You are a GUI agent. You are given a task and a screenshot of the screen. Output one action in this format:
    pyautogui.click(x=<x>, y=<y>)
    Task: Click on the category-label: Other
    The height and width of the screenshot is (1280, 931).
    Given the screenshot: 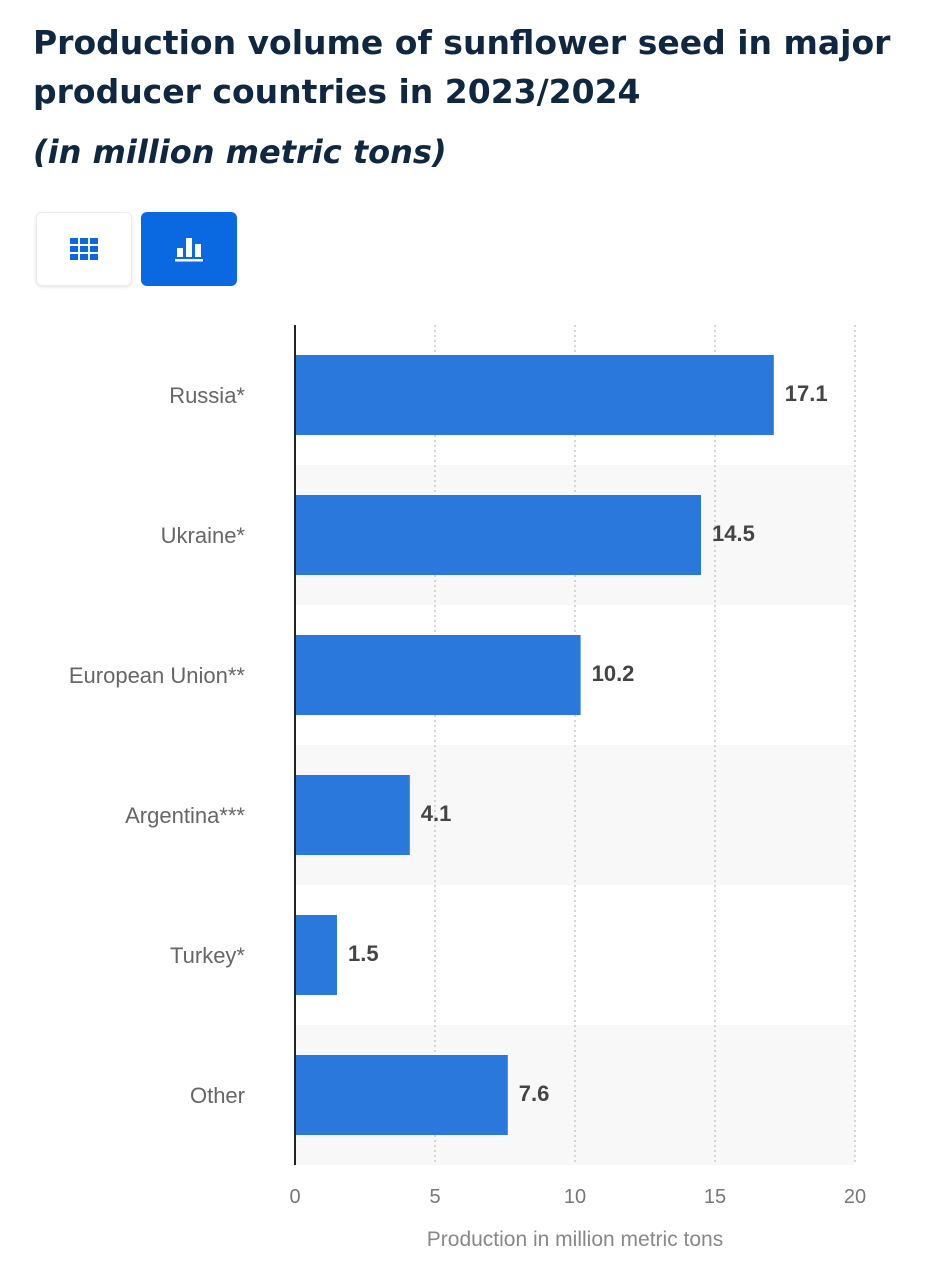 What is the action you would take?
    pyautogui.click(x=217, y=1095)
    